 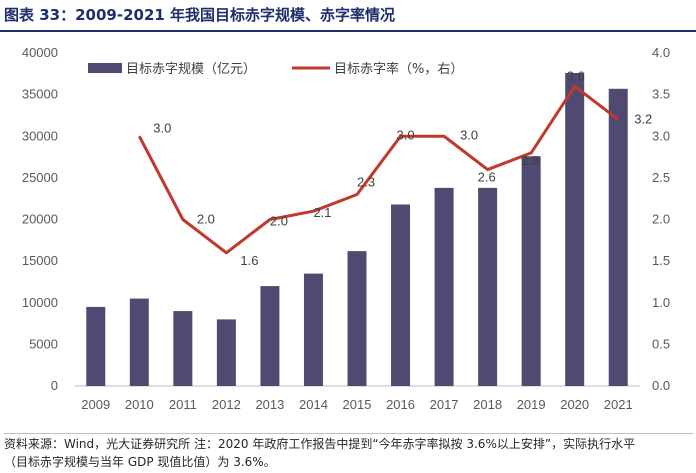 I want to click on x-axis-tick-label: 2010, so click(x=139, y=404).